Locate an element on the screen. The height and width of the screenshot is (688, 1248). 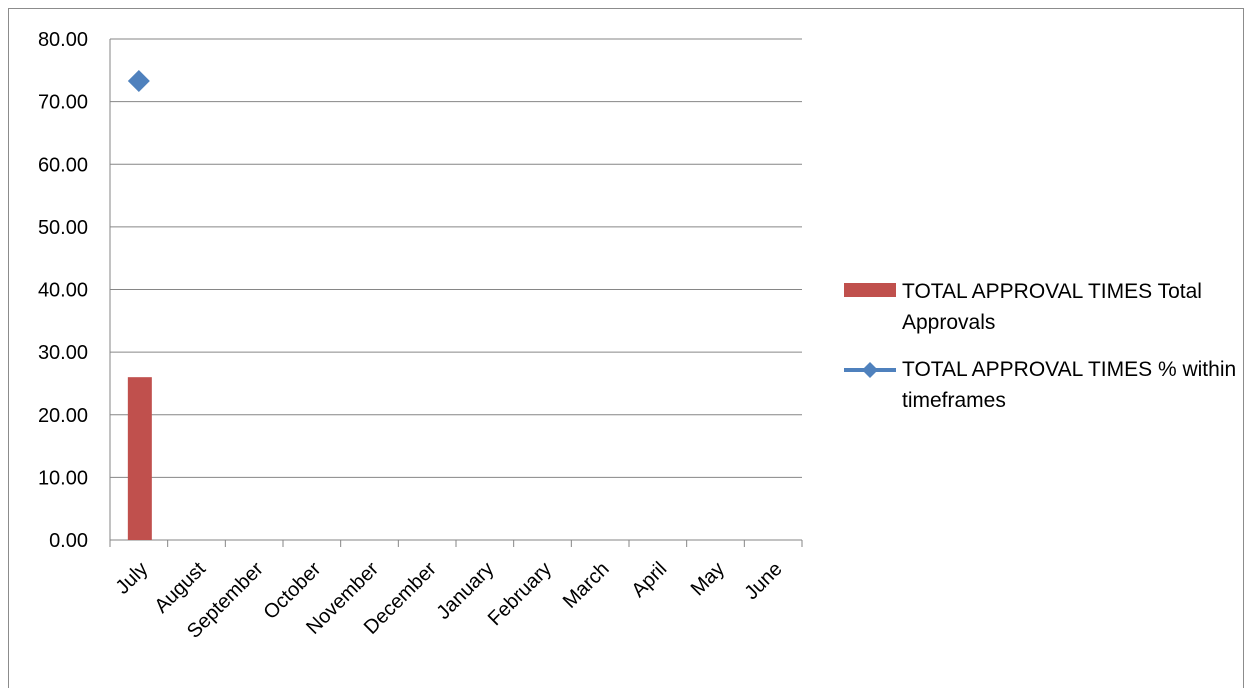
y-tick-label: 0.00 is located at coordinates (68, 541).